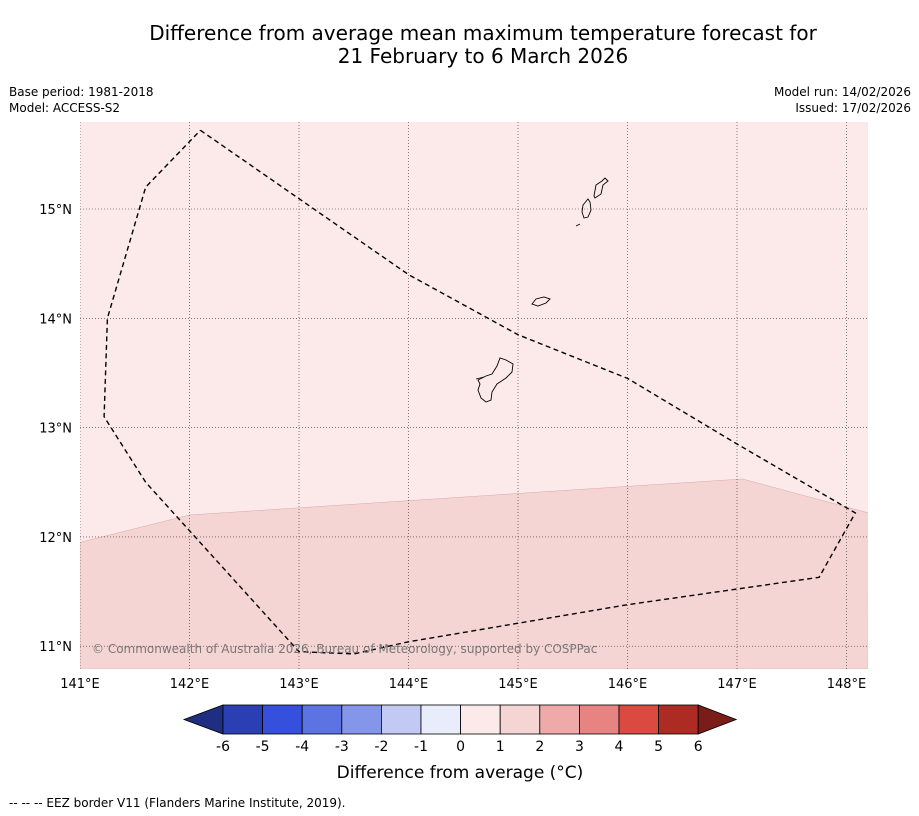 The height and width of the screenshot is (816, 919). Describe the element at coordinates (579, 747) in the screenshot. I see `colorbar-tick-label: 3` at that location.